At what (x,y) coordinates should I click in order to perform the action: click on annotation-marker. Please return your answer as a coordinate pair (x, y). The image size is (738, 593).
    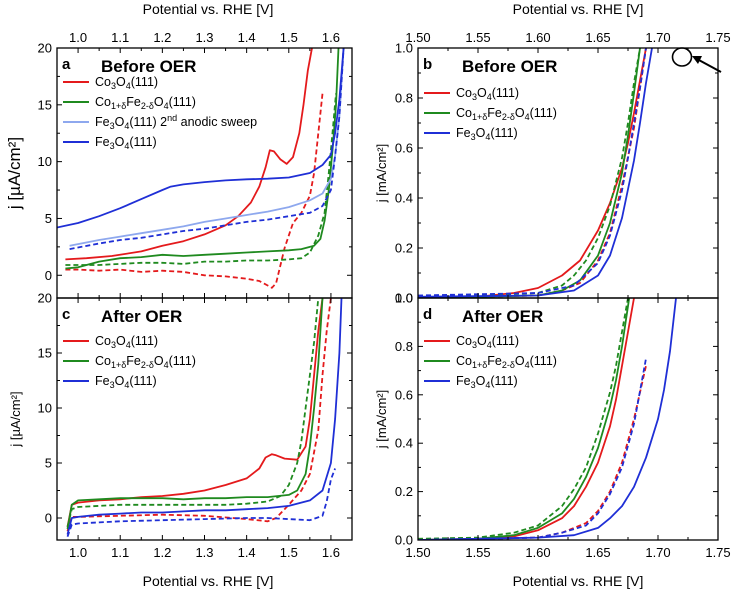
    Looking at the image, I should click on (696, 60).